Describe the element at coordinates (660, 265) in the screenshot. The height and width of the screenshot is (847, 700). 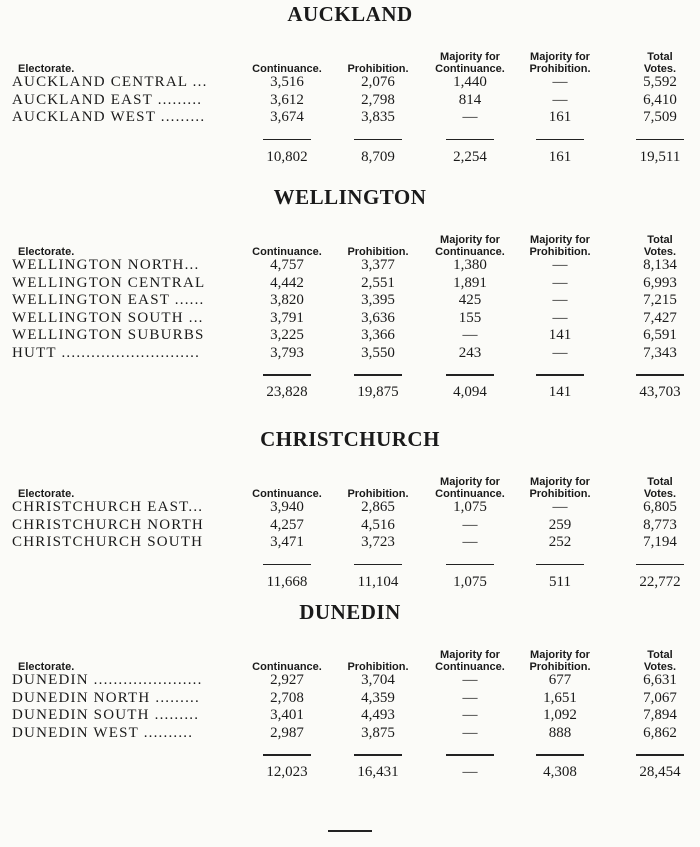
I see `cell-value: 8,134` at that location.